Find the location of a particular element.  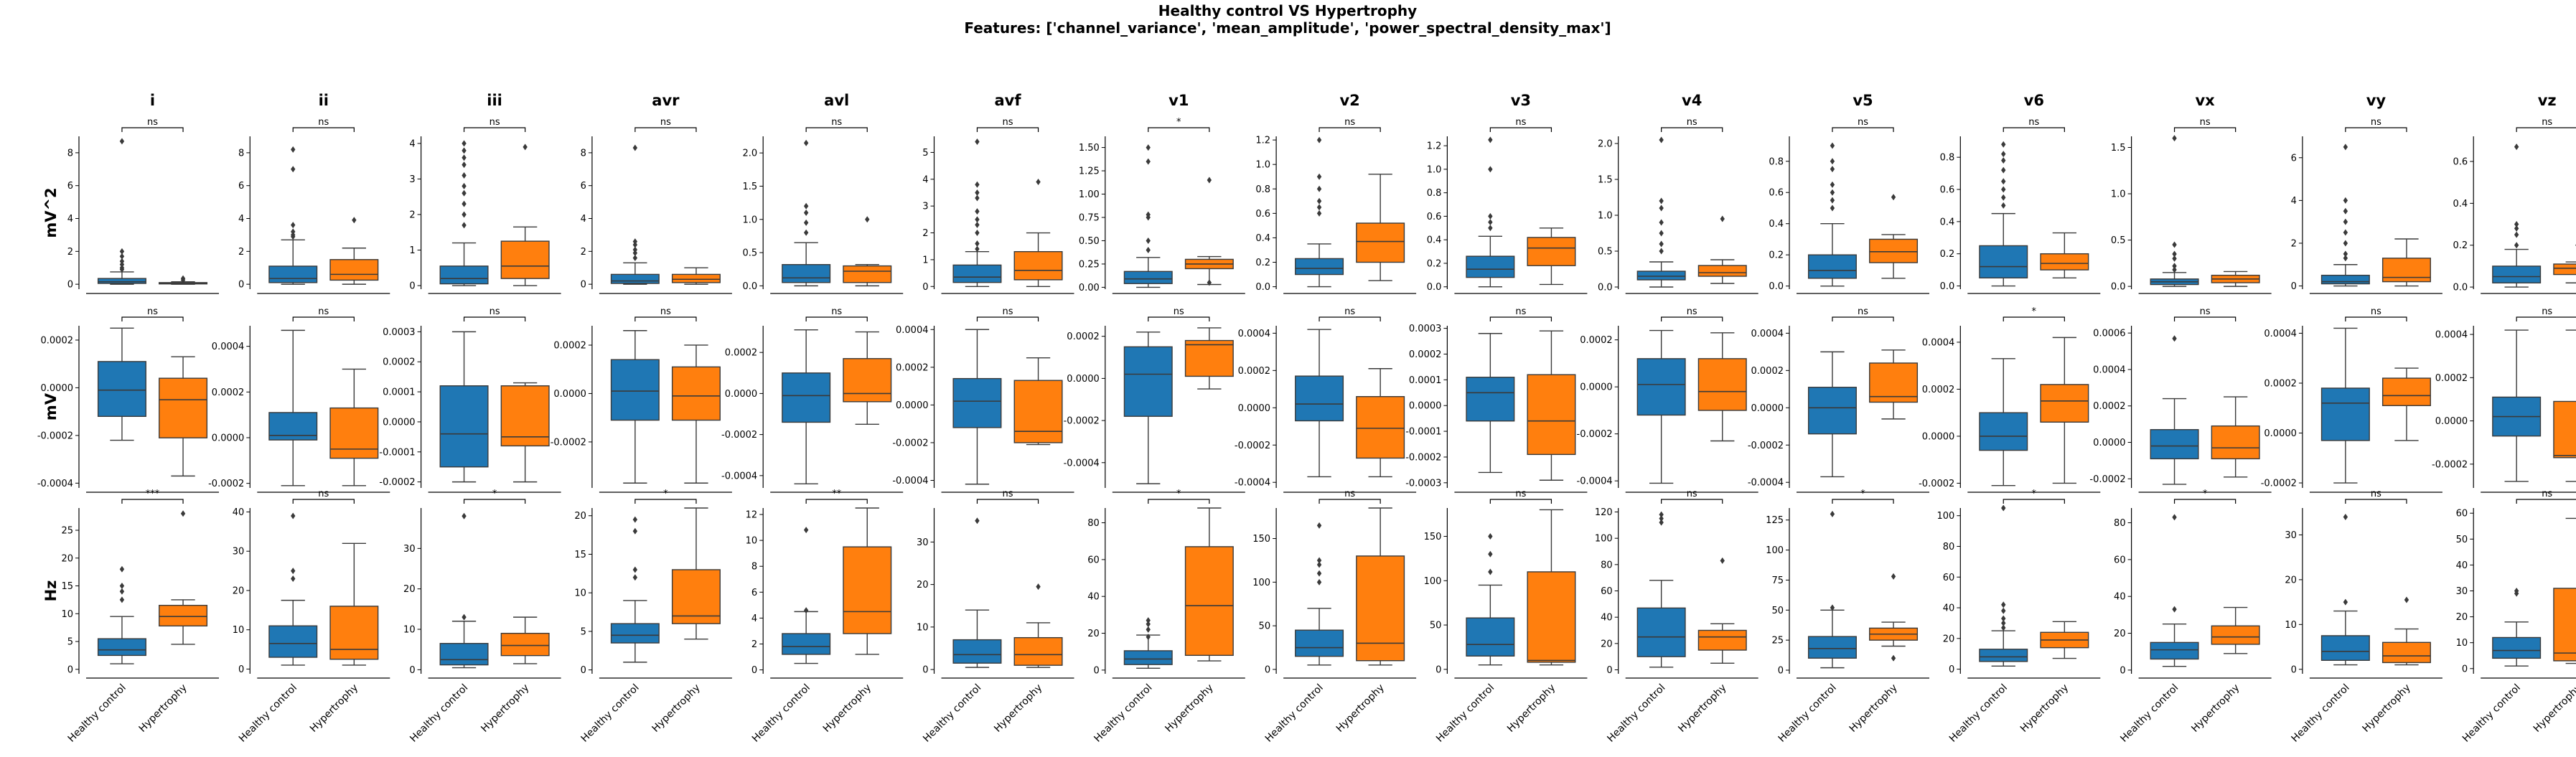

panel-v6-row-2: 0 20 40 60 80 100 * Healthy control Hypertrophy is located at coordinates (2019, 617).